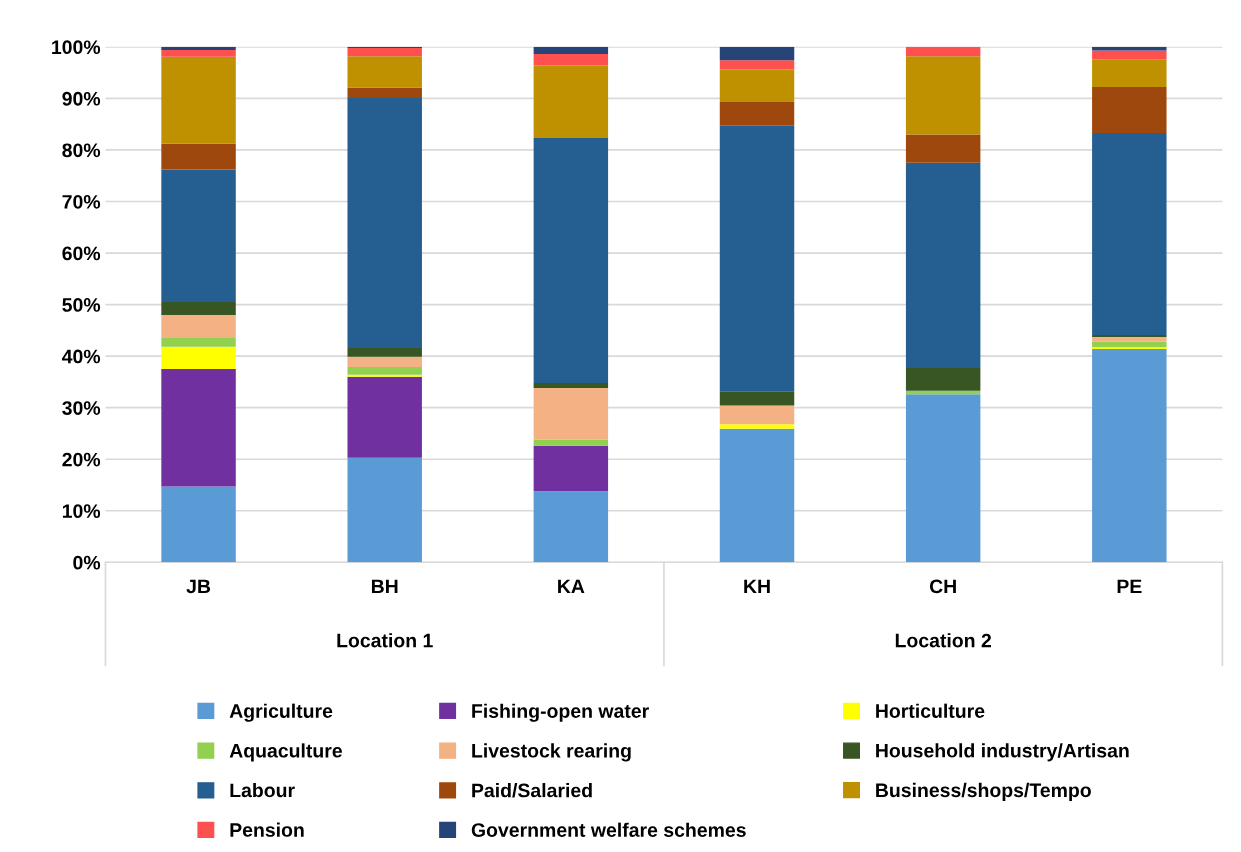 The image size is (1241, 852). Describe the element at coordinates (81, 98) in the screenshot. I see `y-tick-label: 90%` at that location.